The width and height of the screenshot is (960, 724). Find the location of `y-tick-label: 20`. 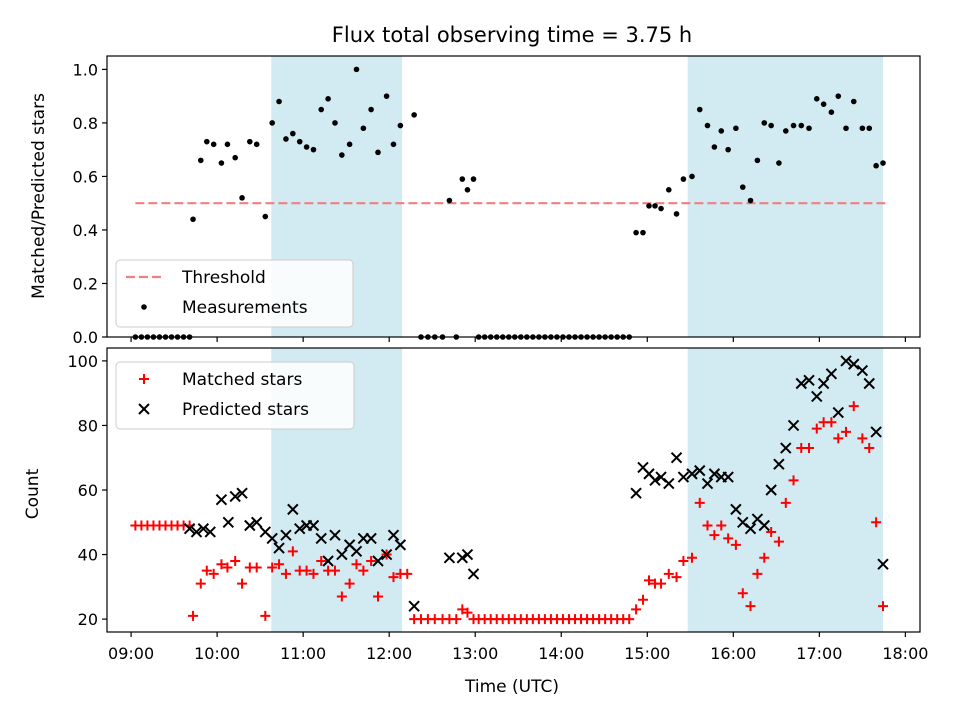

y-tick-label: 20 is located at coordinates (88, 619).